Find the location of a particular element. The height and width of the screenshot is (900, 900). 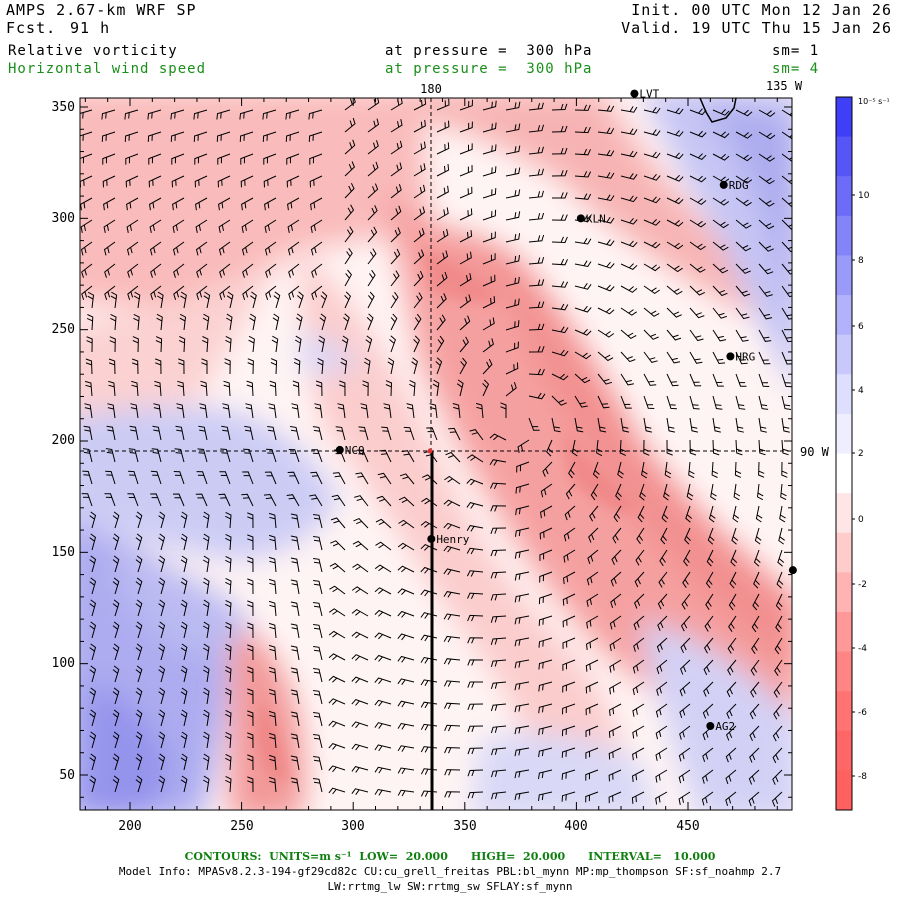

field2-name: Horizontal wind speed is located at coordinates (107, 69).